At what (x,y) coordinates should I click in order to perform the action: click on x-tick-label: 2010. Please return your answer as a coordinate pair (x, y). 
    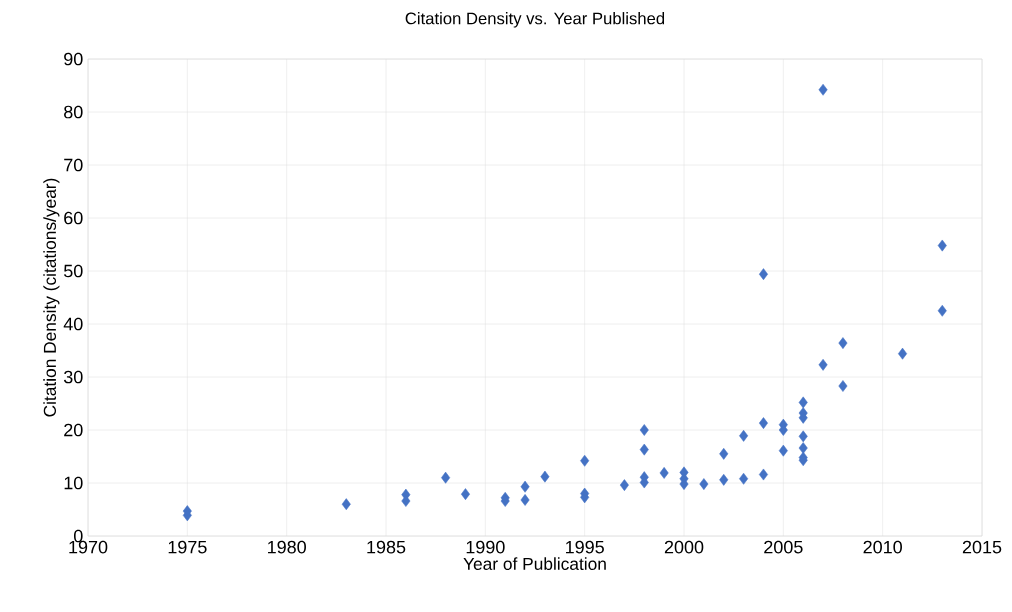
    Looking at the image, I should click on (882, 547).